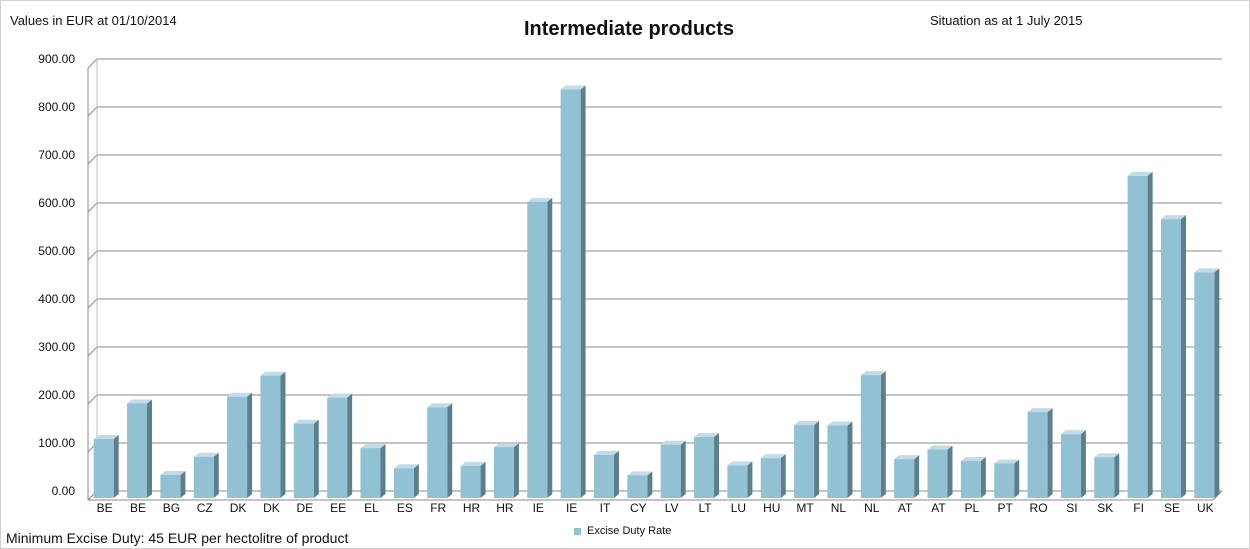  What do you see at coordinates (56, 347) in the screenshot?
I see `y-tick-label: 300.00` at bounding box center [56, 347].